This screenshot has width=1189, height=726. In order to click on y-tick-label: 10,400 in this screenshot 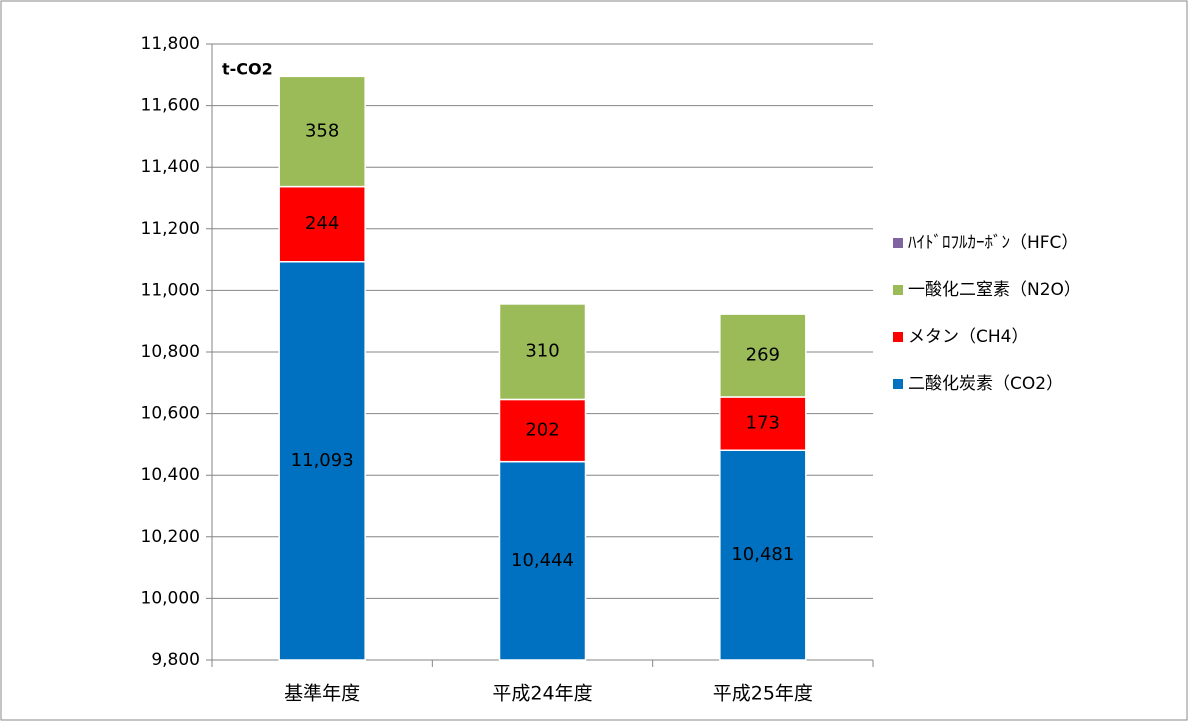, I will do `click(170, 475)`.